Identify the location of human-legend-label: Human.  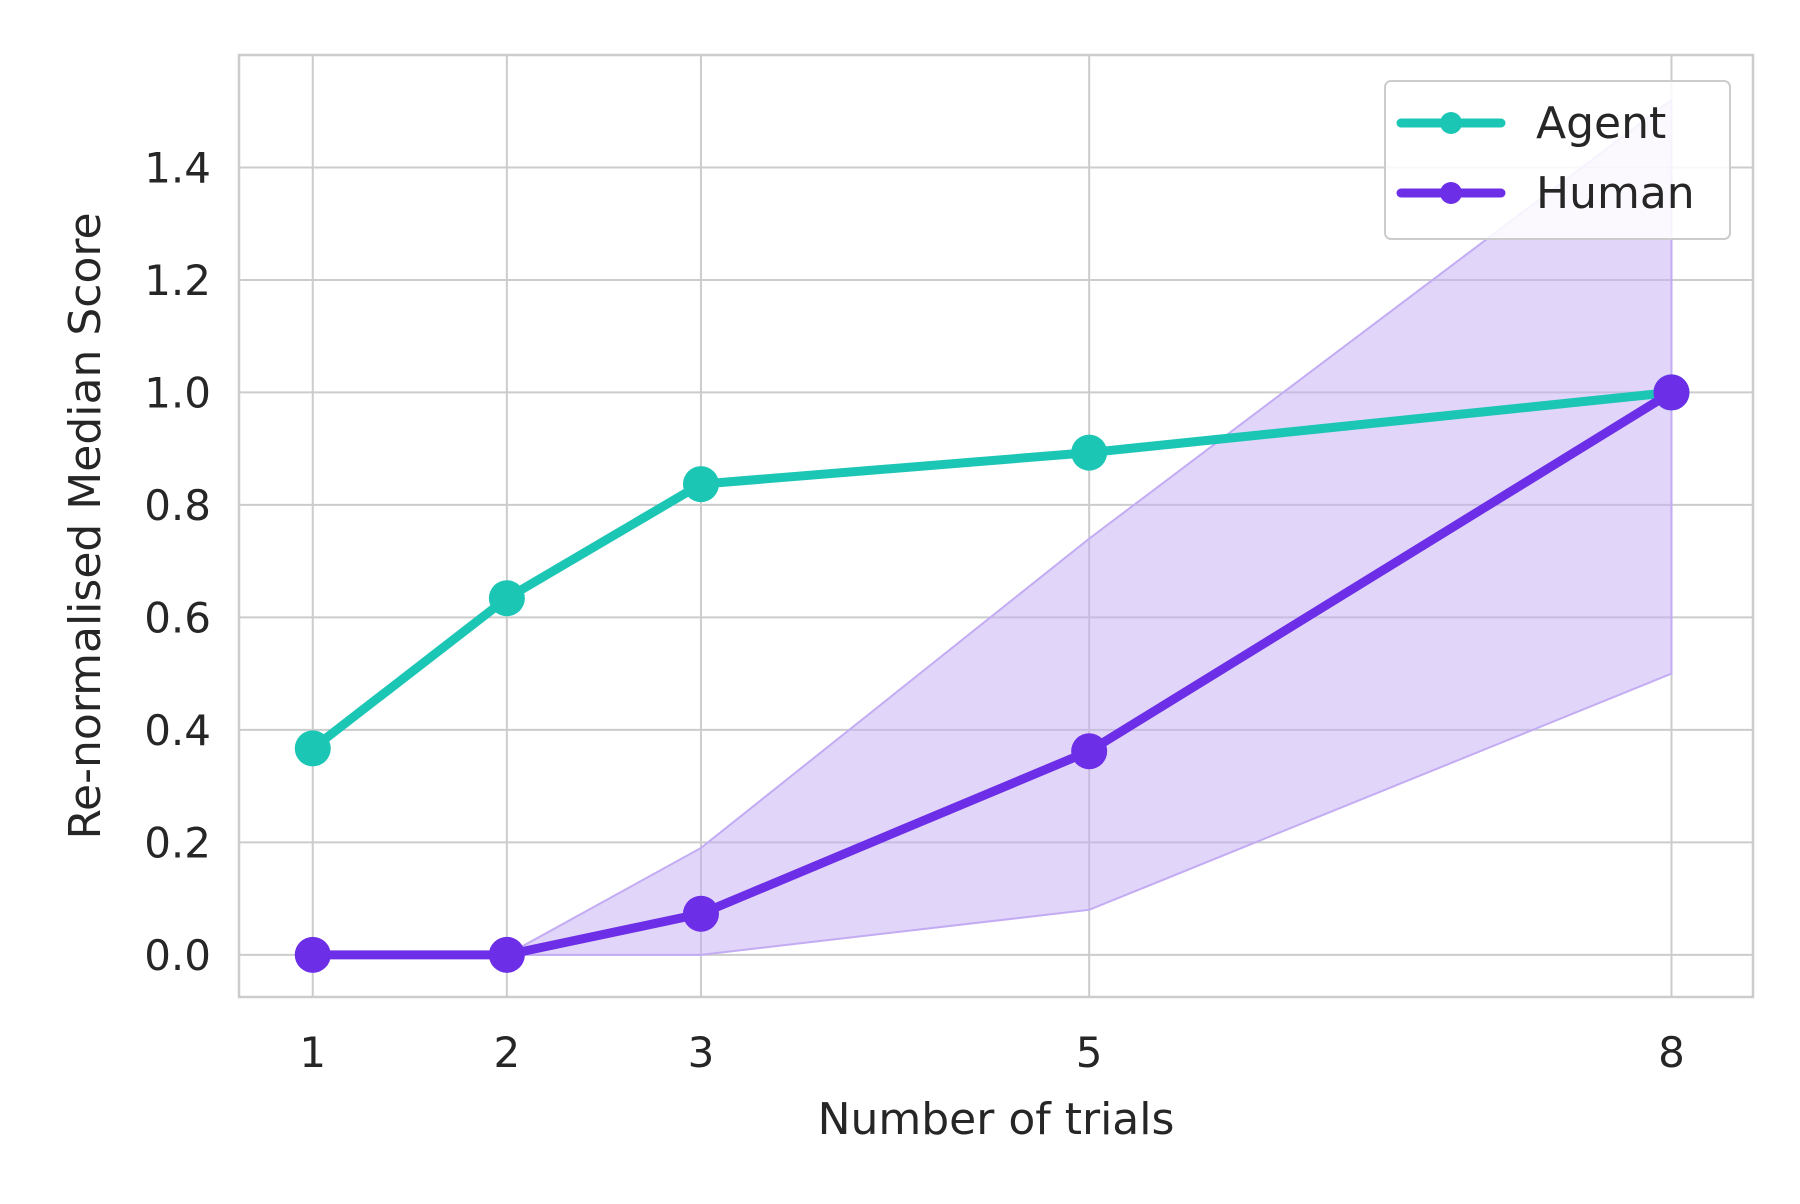
(1615, 193).